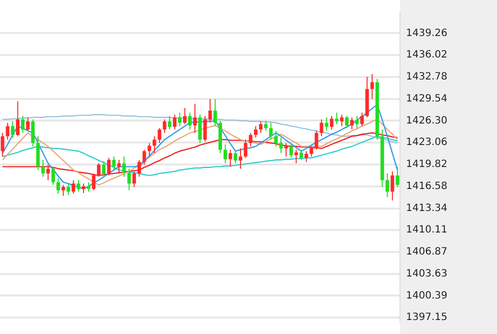 Image resolution: width=497 pixels, height=334 pixels. I want to click on y-tick-label: 1400.39, so click(427, 296).